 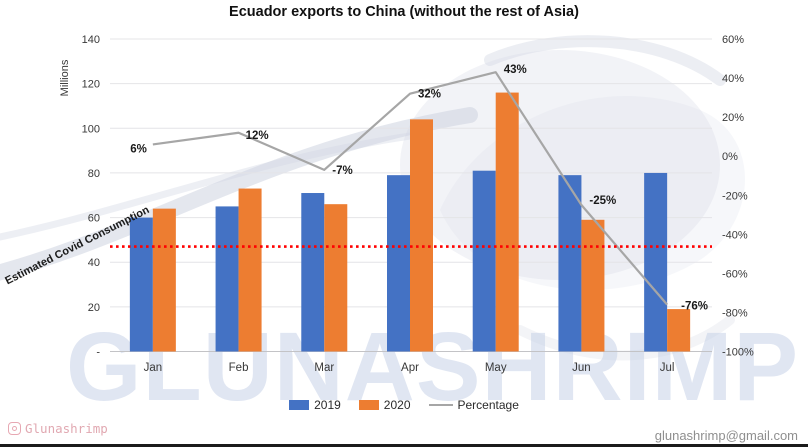 I want to click on right-axis-tick: 0%, so click(x=730, y=157).